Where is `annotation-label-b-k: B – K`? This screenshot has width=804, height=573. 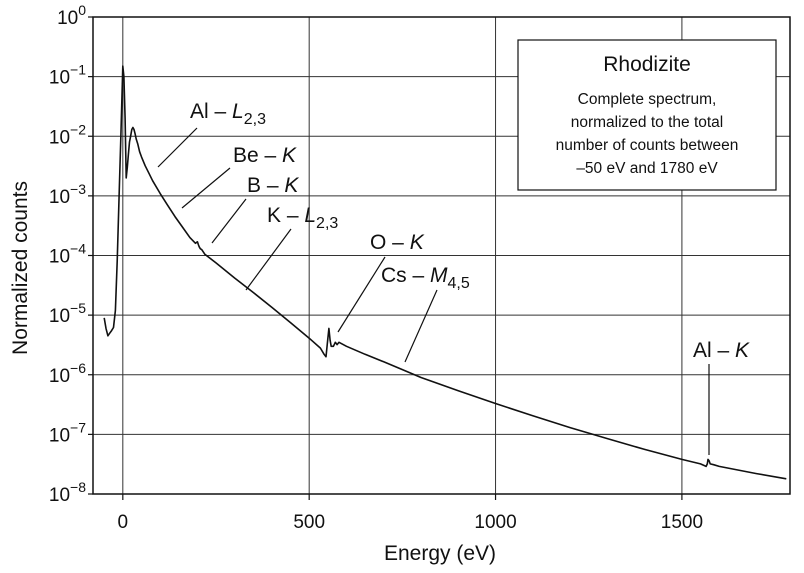 annotation-label-b-k: B – K is located at coordinates (273, 185).